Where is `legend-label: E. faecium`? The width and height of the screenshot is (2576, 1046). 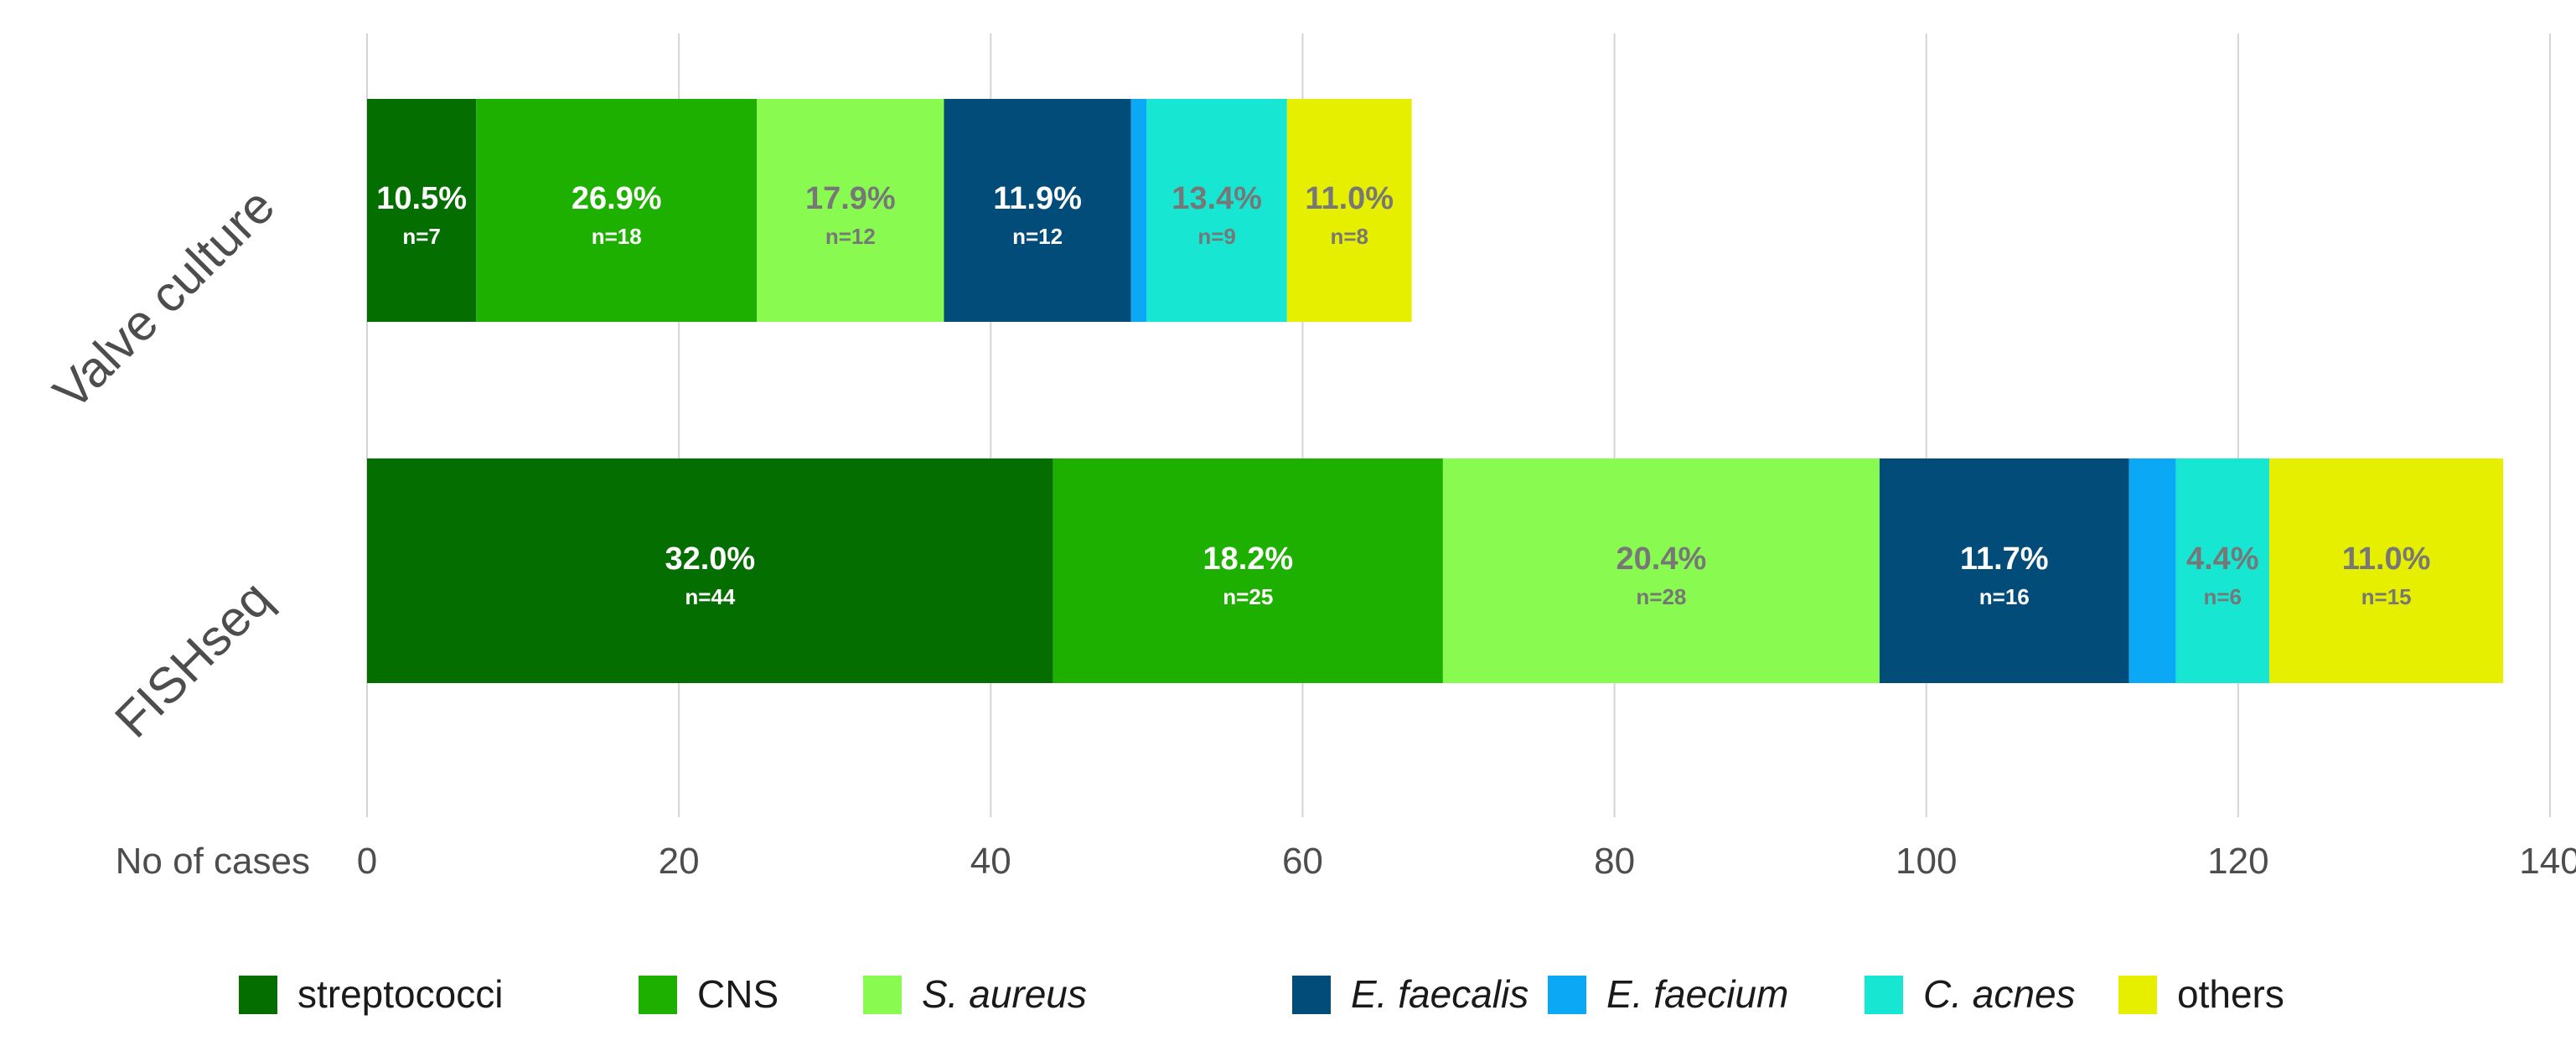
legend-label: E. faecium is located at coordinates (1697, 994).